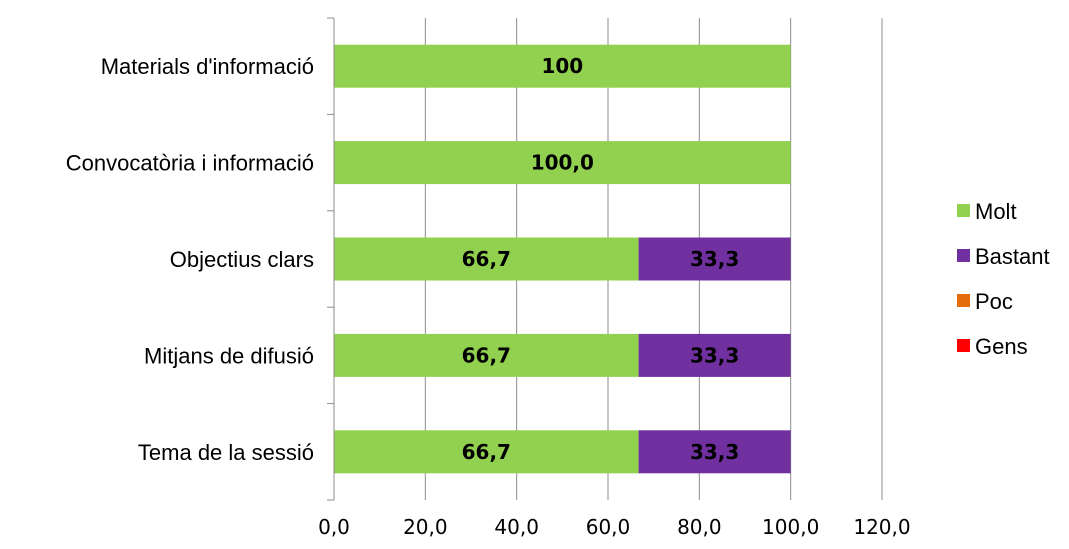 The width and height of the screenshot is (1069, 549). I want to click on data-label: 100,0, so click(562, 163).